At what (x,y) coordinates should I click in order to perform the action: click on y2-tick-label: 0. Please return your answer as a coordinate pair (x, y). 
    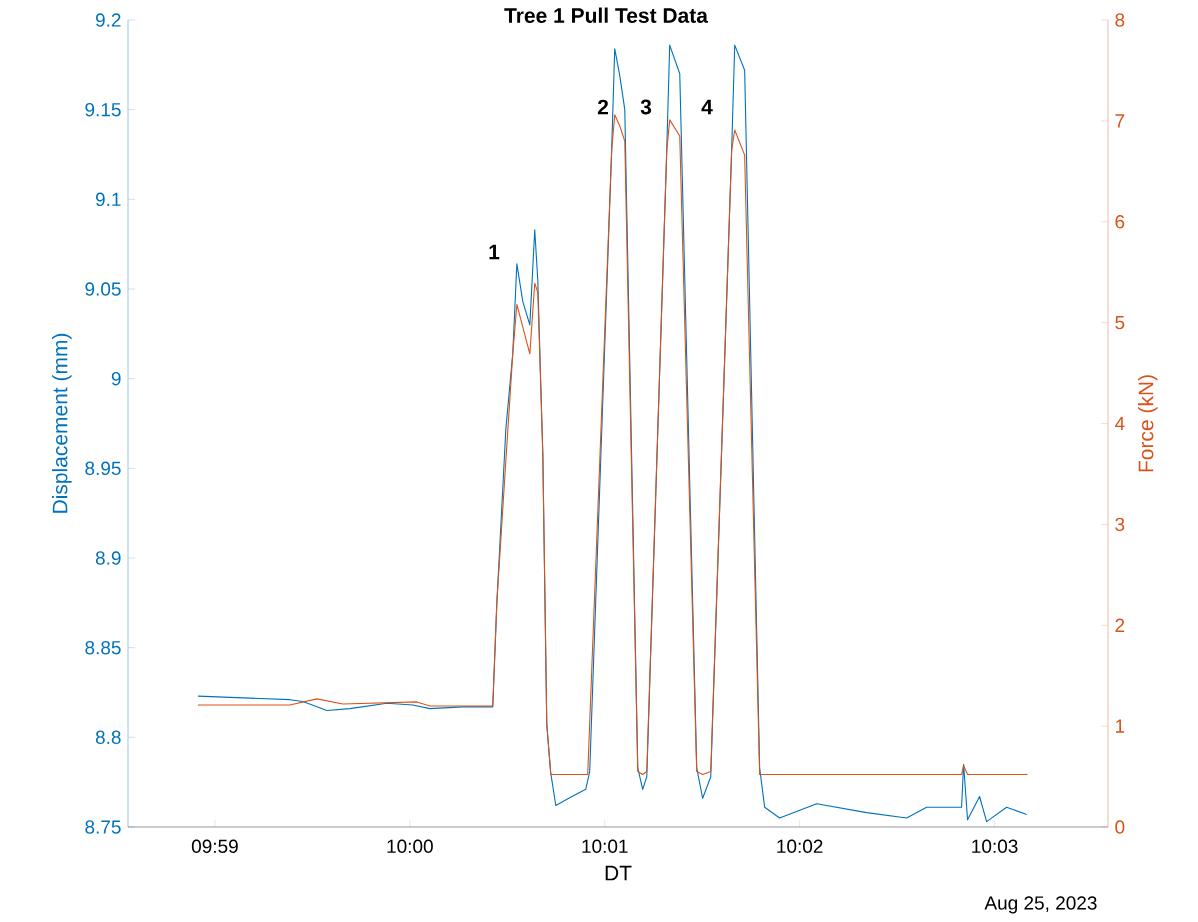
    Looking at the image, I should click on (1120, 827).